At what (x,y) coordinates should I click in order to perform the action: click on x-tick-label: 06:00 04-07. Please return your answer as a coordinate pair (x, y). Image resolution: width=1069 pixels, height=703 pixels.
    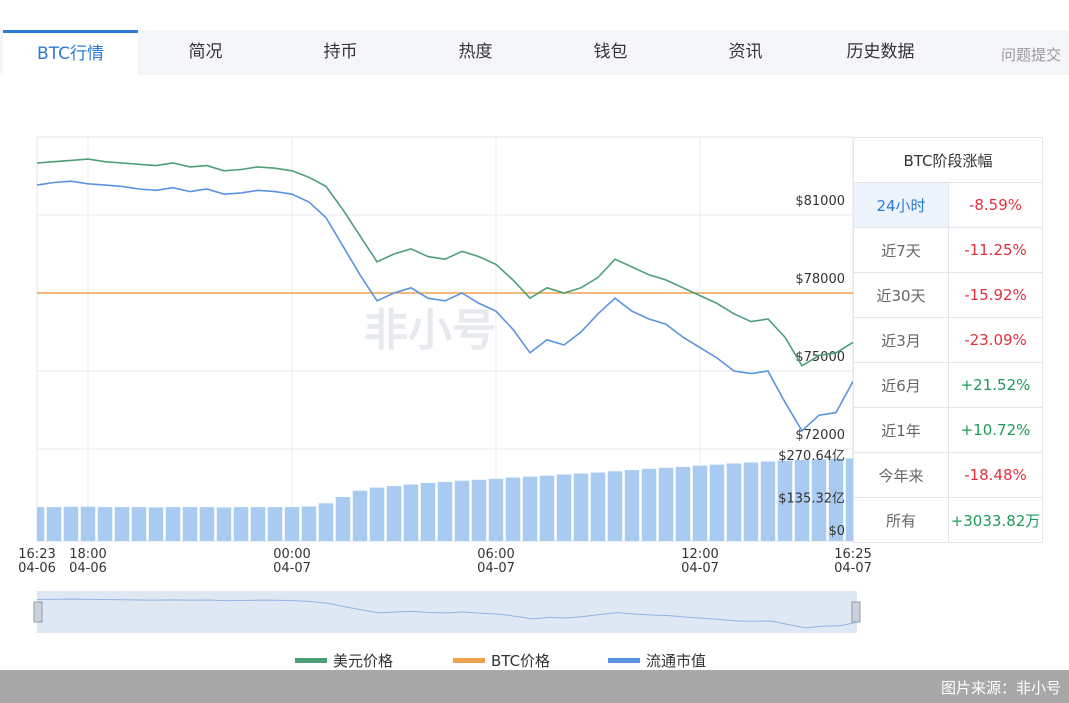
    Looking at the image, I should click on (496, 561).